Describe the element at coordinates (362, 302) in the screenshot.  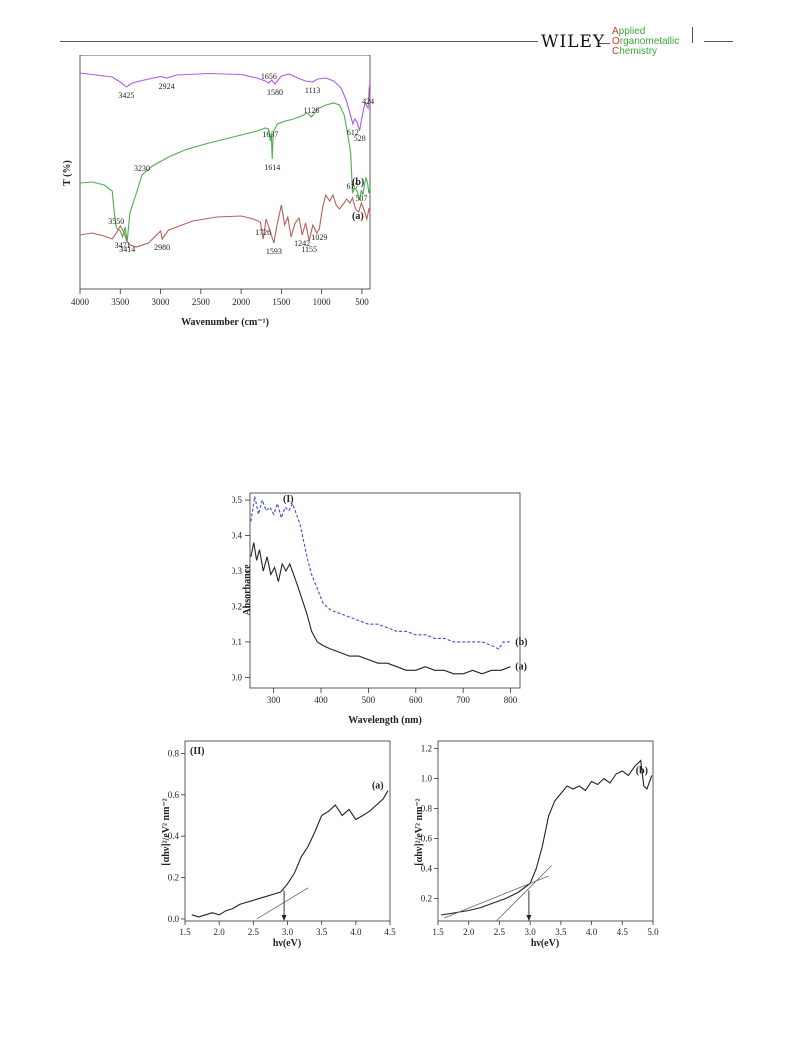
I see `ftir-x-tick-label: 500` at that location.